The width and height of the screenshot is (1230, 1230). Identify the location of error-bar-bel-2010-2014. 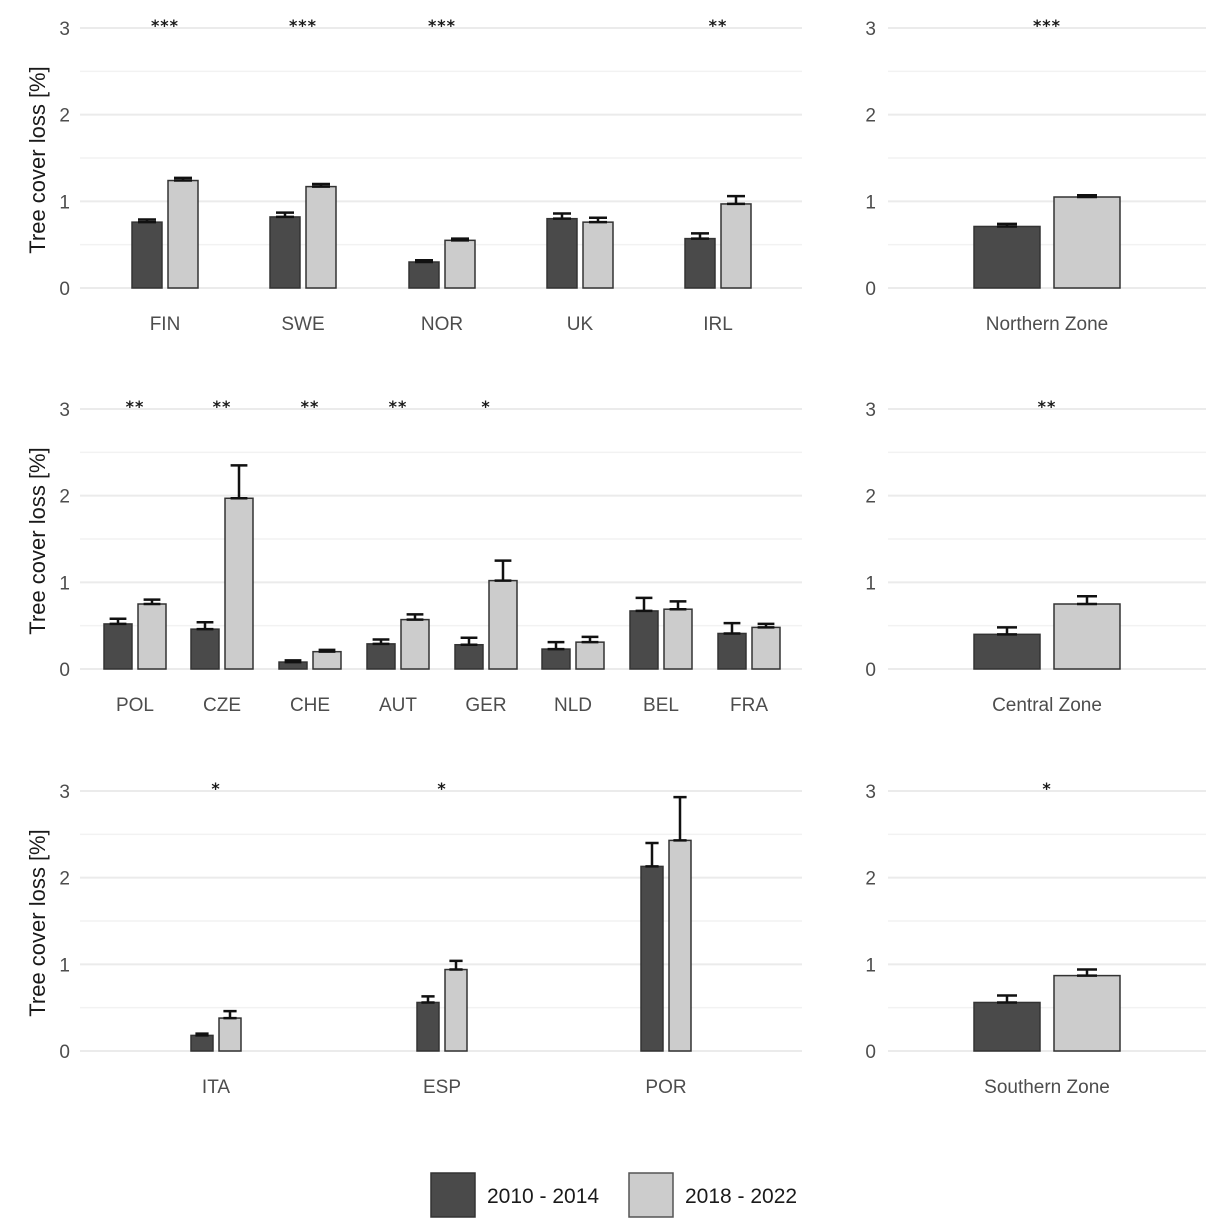
(644, 604).